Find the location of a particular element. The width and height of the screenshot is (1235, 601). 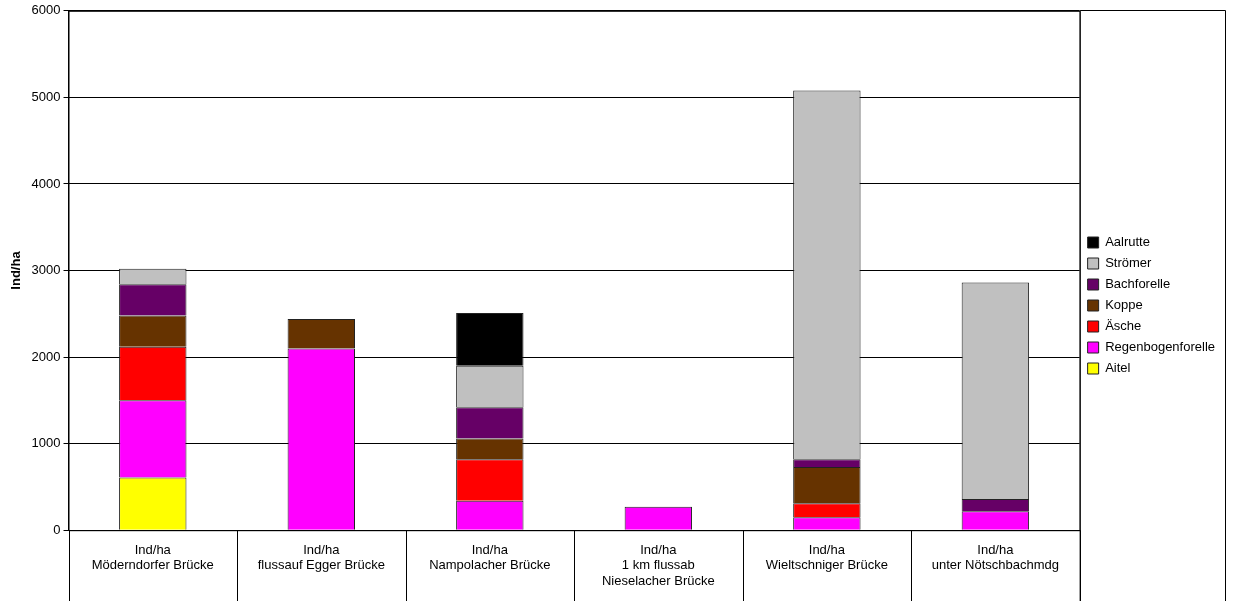

x-tick-label: Ind/ha unter Nötschbachmdg is located at coordinates (995, 557).